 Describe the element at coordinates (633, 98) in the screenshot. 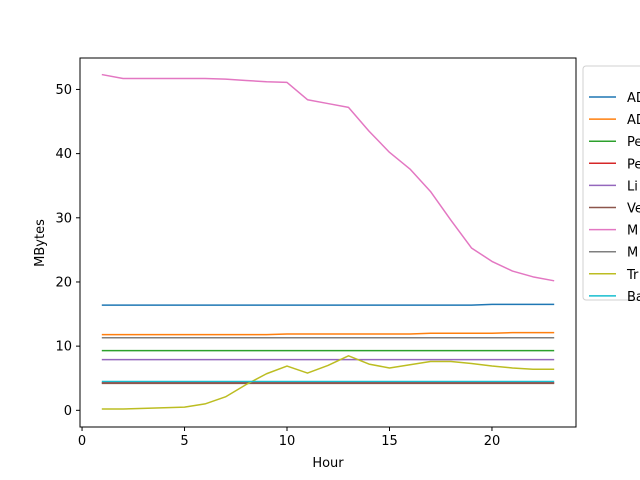

I see `legend-label-1: AD` at that location.